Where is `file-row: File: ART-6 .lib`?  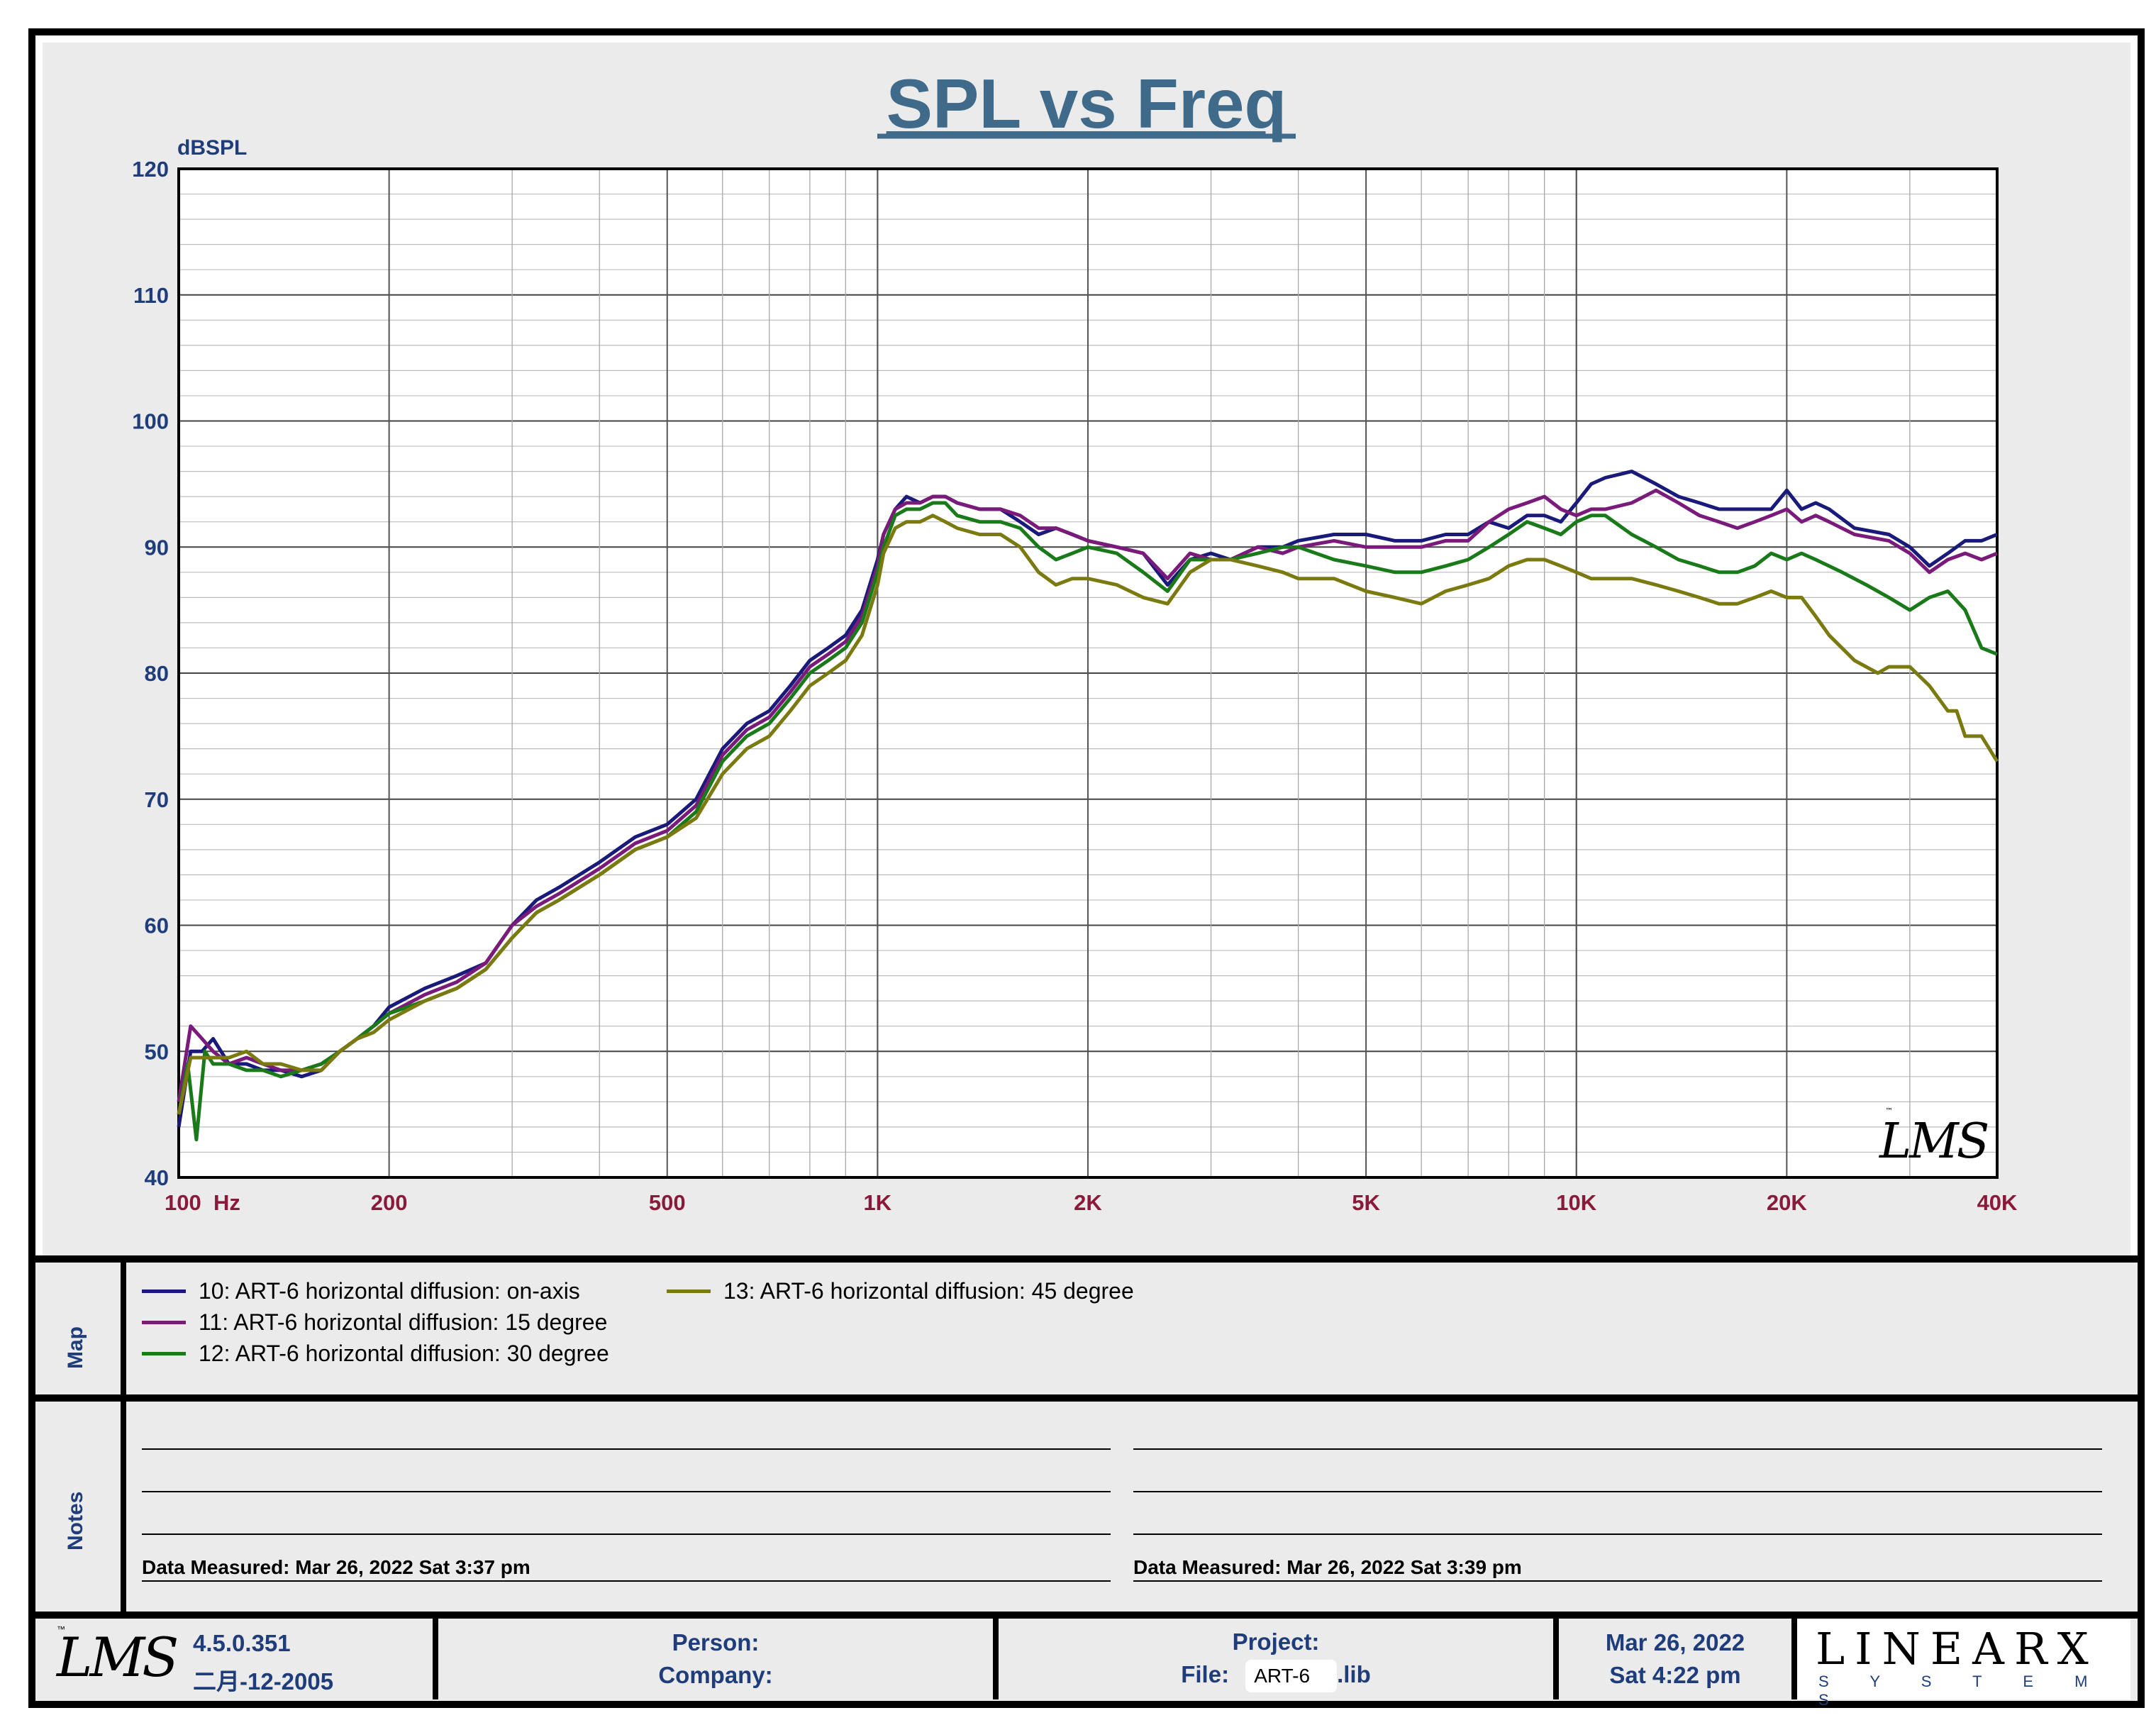
file-row: File: ART-6 .lib is located at coordinates (1276, 1675).